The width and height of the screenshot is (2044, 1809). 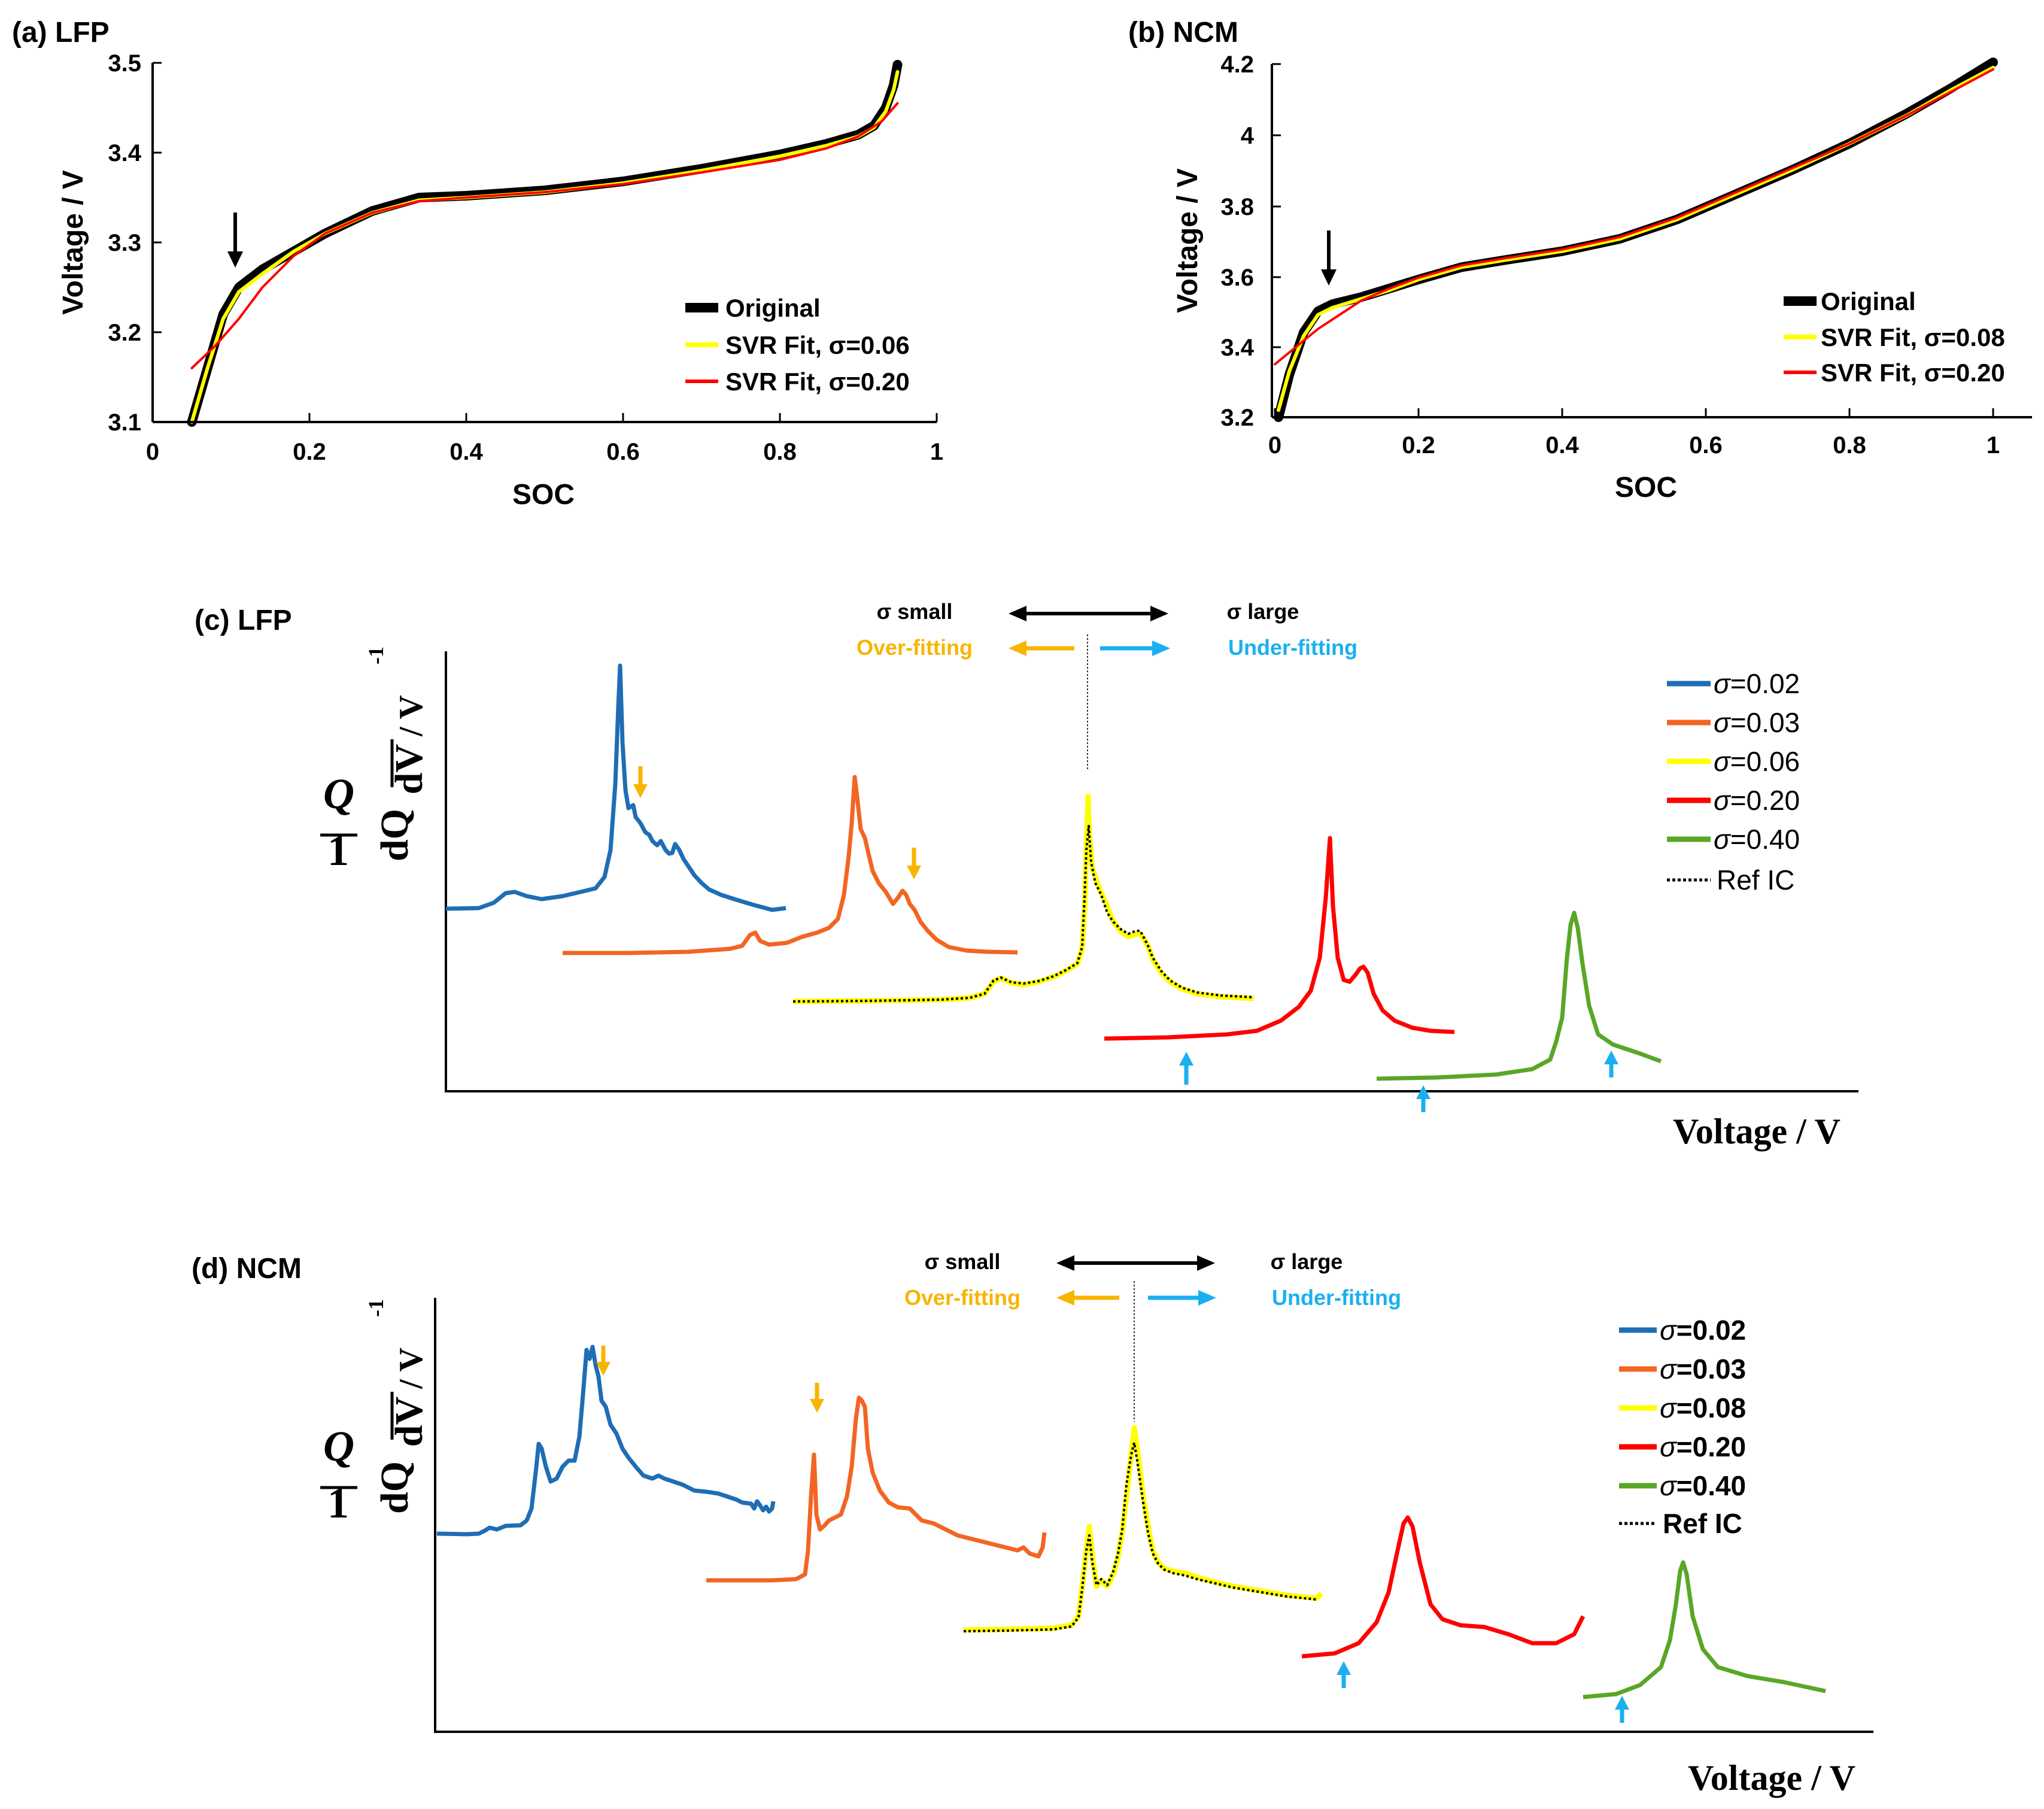 I want to click on panel-a-legend-svr-006: SVR Fit, σ=0.06, so click(x=817, y=345).